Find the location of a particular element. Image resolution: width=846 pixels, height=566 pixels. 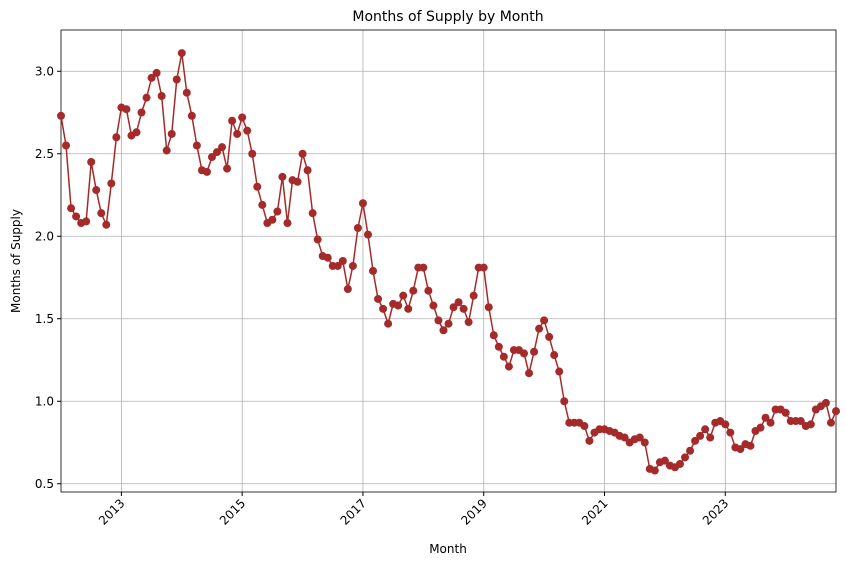

x-tick-label: 2019 is located at coordinates (473, 511).